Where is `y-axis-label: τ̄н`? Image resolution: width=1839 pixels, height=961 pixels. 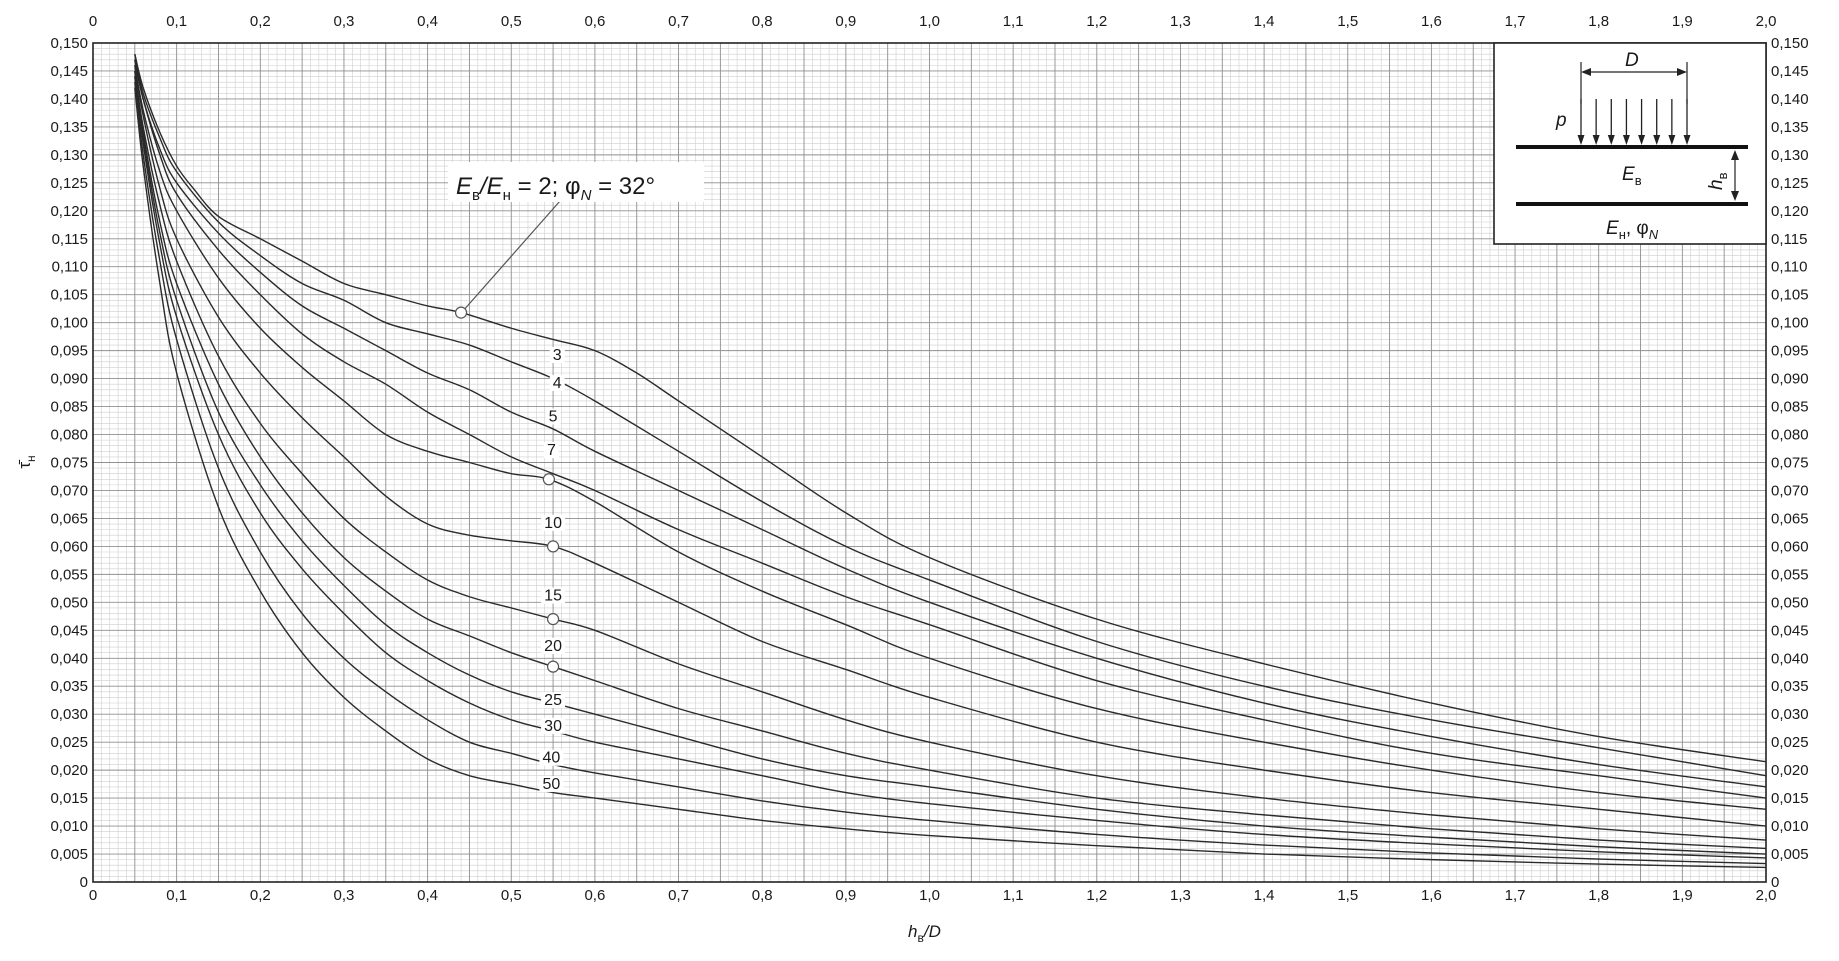 y-axis-label: τ̄н is located at coordinates (26, 461).